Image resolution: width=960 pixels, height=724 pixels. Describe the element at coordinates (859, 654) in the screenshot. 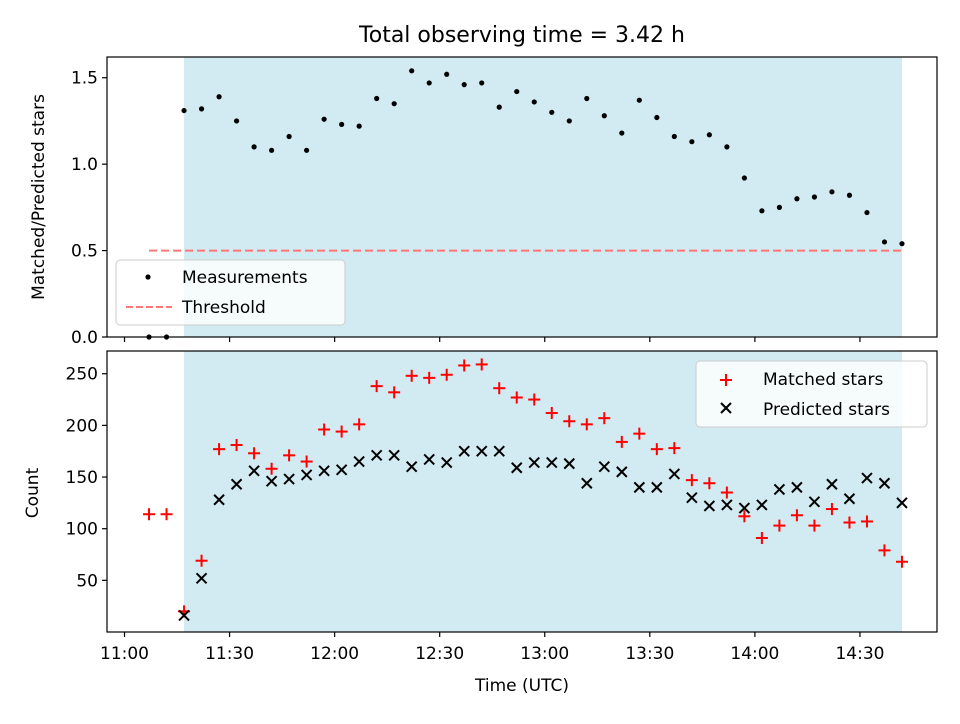

I see `x-tick-label: 14:30` at that location.